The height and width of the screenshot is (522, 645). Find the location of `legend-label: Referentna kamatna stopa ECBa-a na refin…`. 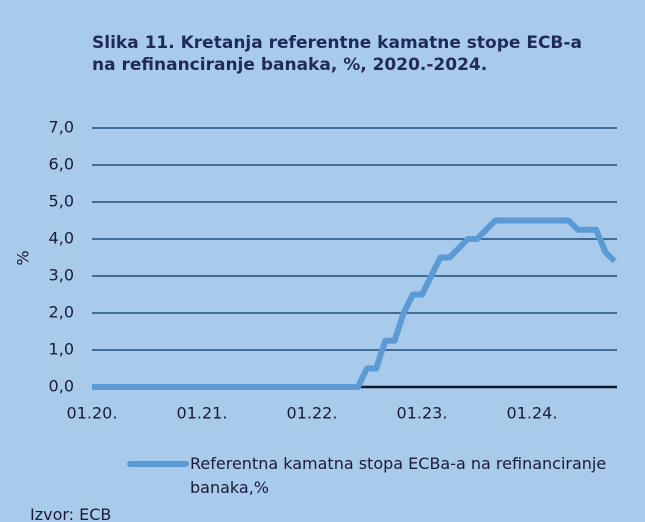

legend-label: Referentna kamatna stopa ECBa-a na refin… is located at coordinates (398, 475).